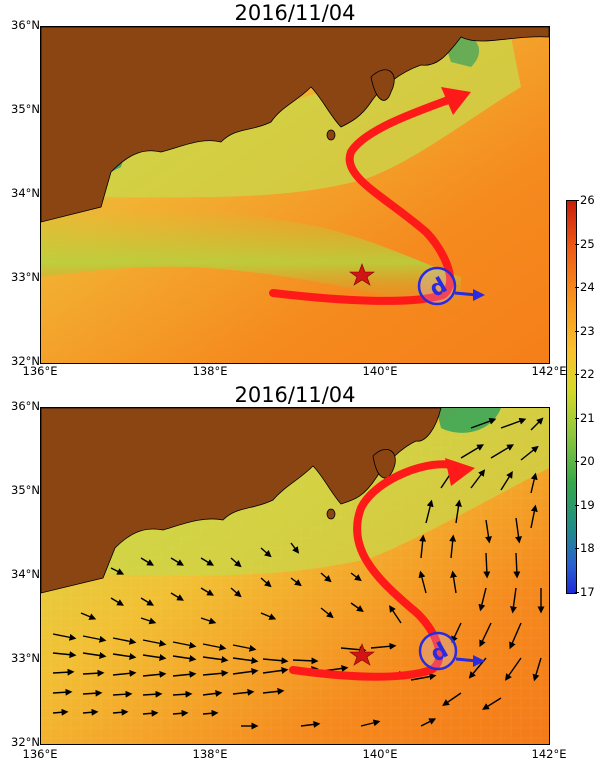 The image size is (600, 766). What do you see at coordinates (25, 25) in the screenshot?
I see `lat-label-36-top: 36°N` at bounding box center [25, 25].